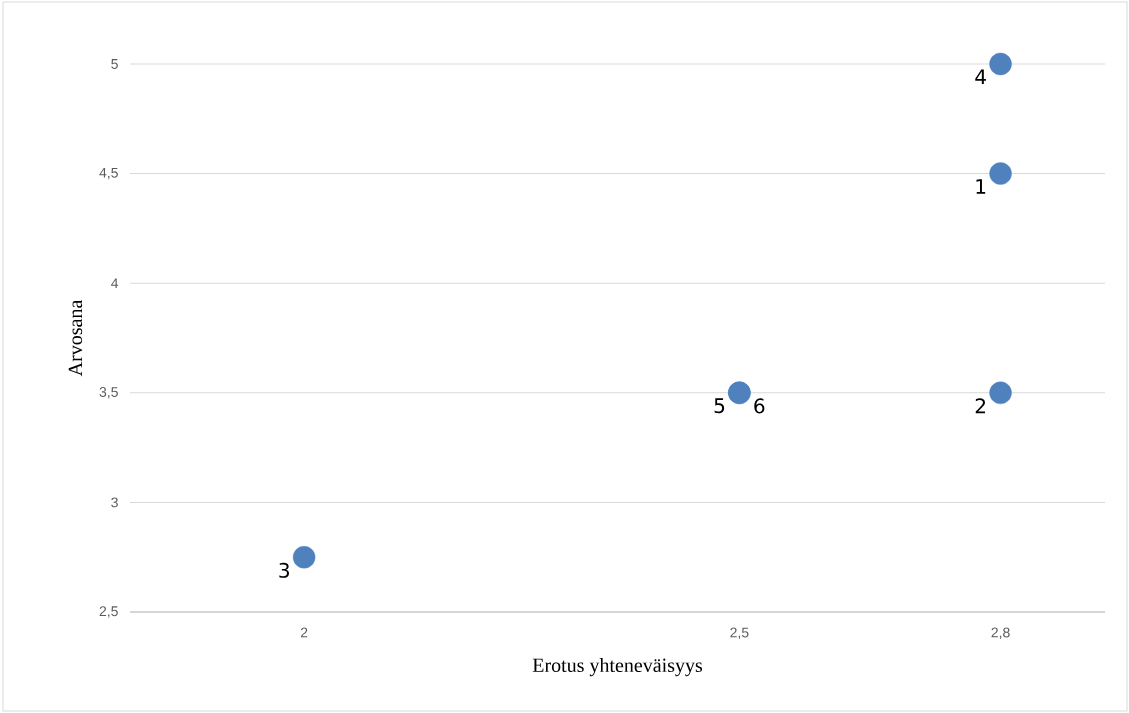 The width and height of the screenshot is (1129, 713). What do you see at coordinates (108, 173) in the screenshot?
I see `y-tick-label: 4,5` at bounding box center [108, 173].